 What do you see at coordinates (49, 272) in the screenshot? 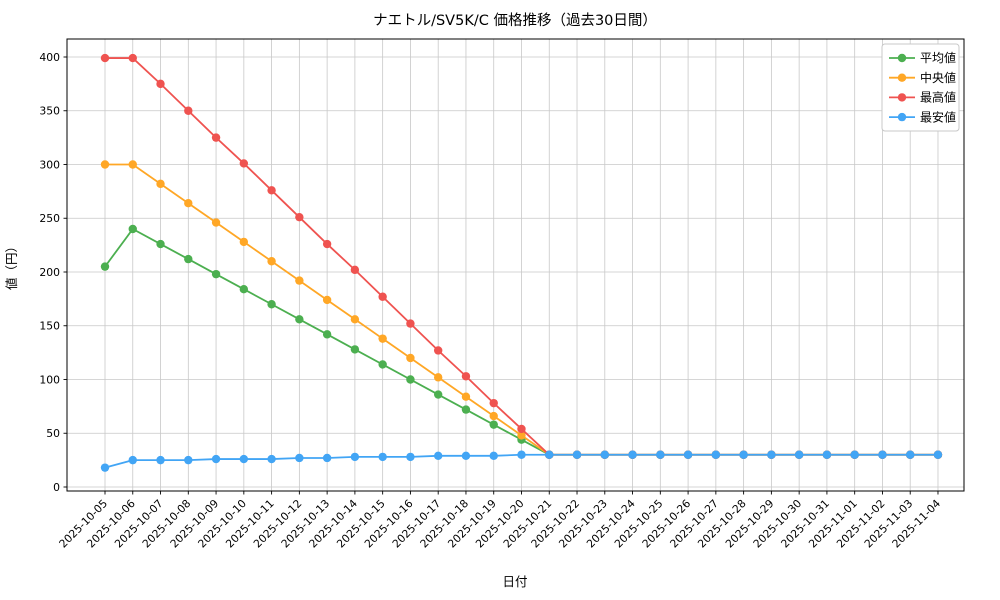
I see `y-tick-label: 200` at bounding box center [49, 272].